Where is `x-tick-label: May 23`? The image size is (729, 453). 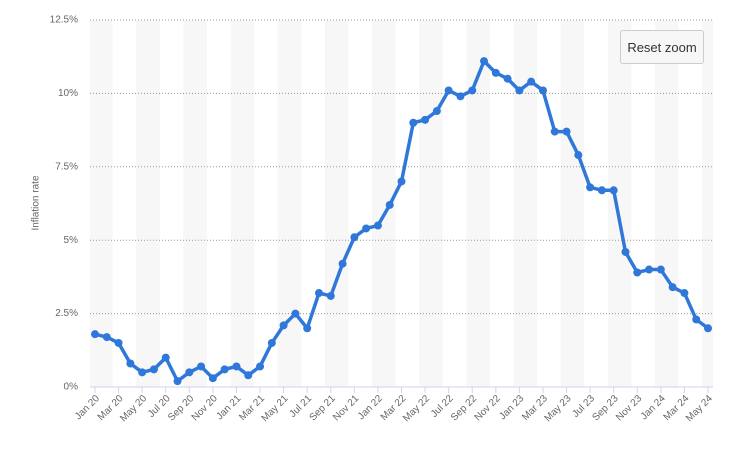
x-tick-label: May 23 is located at coordinates (558, 408).